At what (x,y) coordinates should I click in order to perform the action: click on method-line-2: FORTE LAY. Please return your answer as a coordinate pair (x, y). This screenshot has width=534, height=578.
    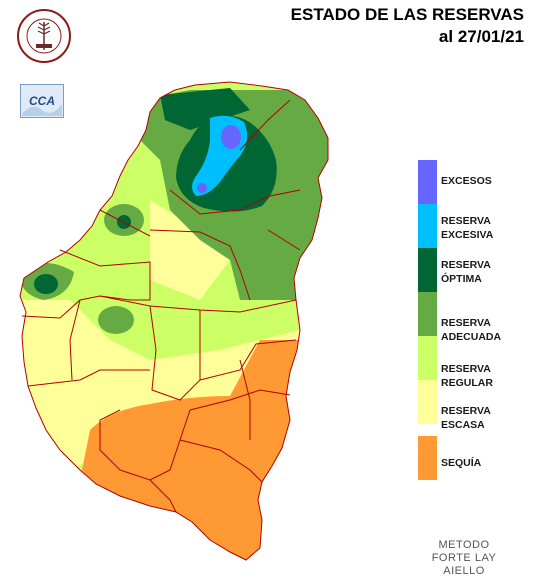
    Looking at the image, I should click on (464, 558).